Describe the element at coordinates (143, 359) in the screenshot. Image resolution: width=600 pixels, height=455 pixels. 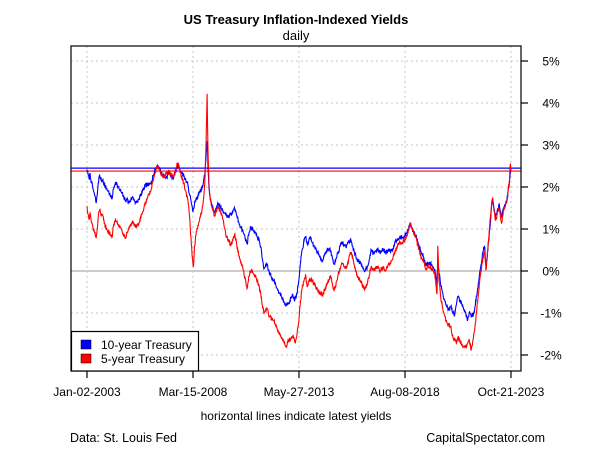
I see `legend-label-5-year: 5-year Treasury` at that location.